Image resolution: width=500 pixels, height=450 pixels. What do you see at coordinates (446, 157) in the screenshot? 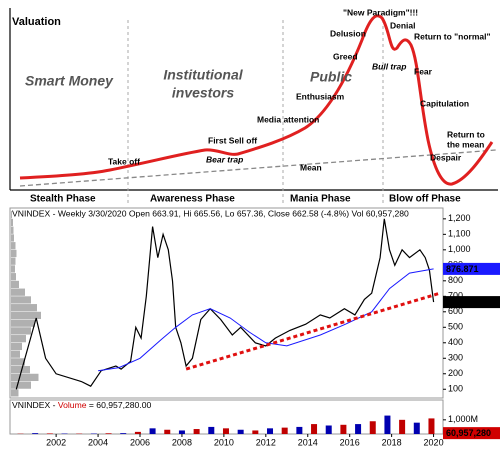
I see `annotation: Despair` at bounding box center [446, 157].